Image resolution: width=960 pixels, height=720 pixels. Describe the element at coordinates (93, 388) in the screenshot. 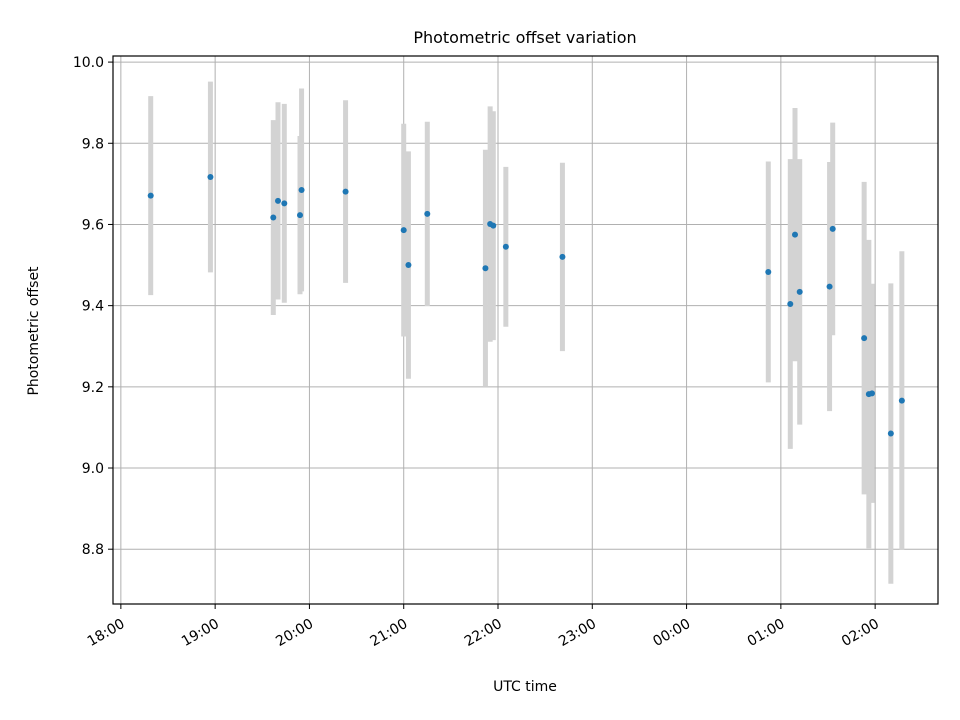

I see `y-tick-label: 9.2` at that location.